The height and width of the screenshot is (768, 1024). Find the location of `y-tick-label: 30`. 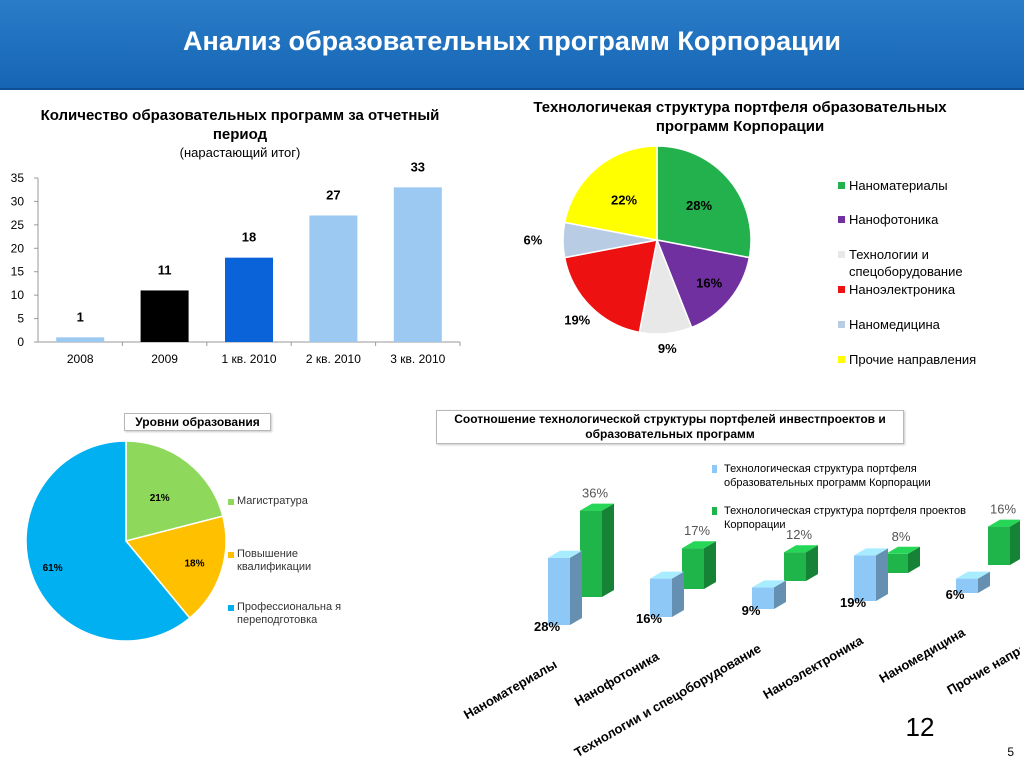

y-tick-label: 30 is located at coordinates (18, 201).